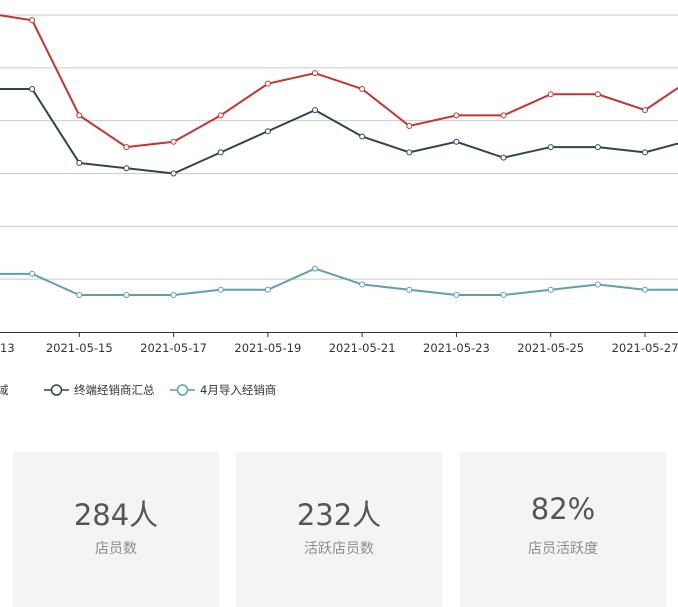 This screenshot has width=678, height=607. I want to click on legend-label: 部区域, so click(4, 390).